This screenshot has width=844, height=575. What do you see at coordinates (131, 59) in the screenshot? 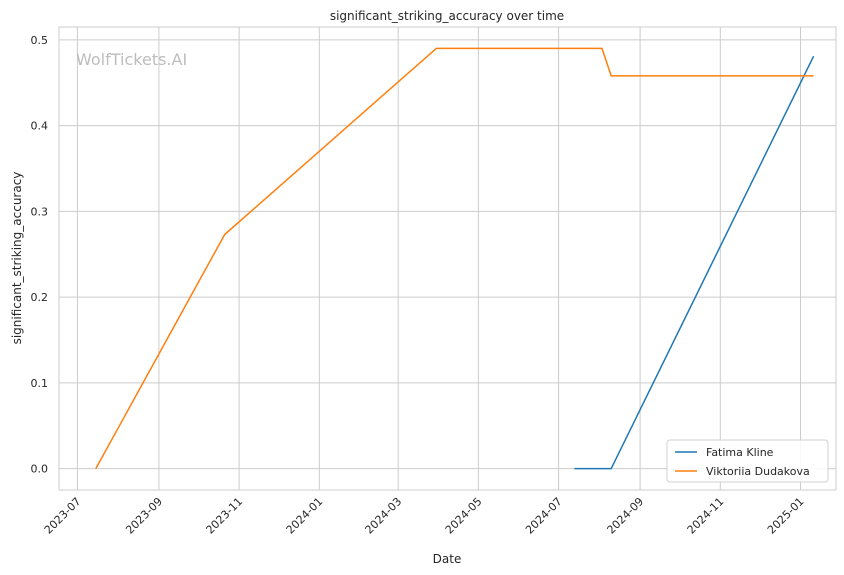
I see `watermark-text: WolfTickets.AI` at bounding box center [131, 59].